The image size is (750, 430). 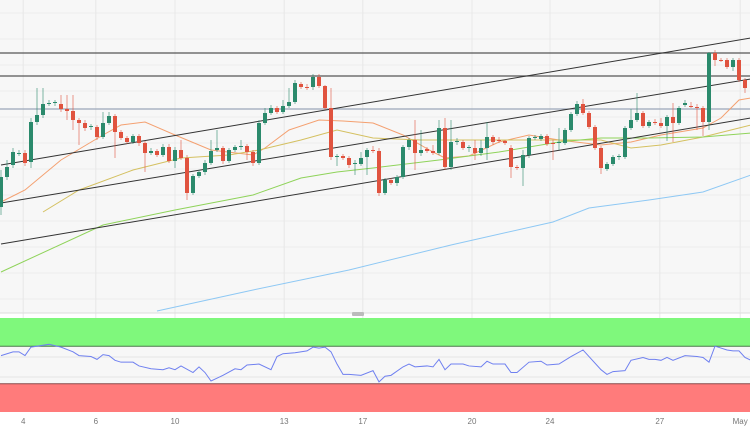 I want to click on x-tick-label: 13, so click(x=284, y=421).